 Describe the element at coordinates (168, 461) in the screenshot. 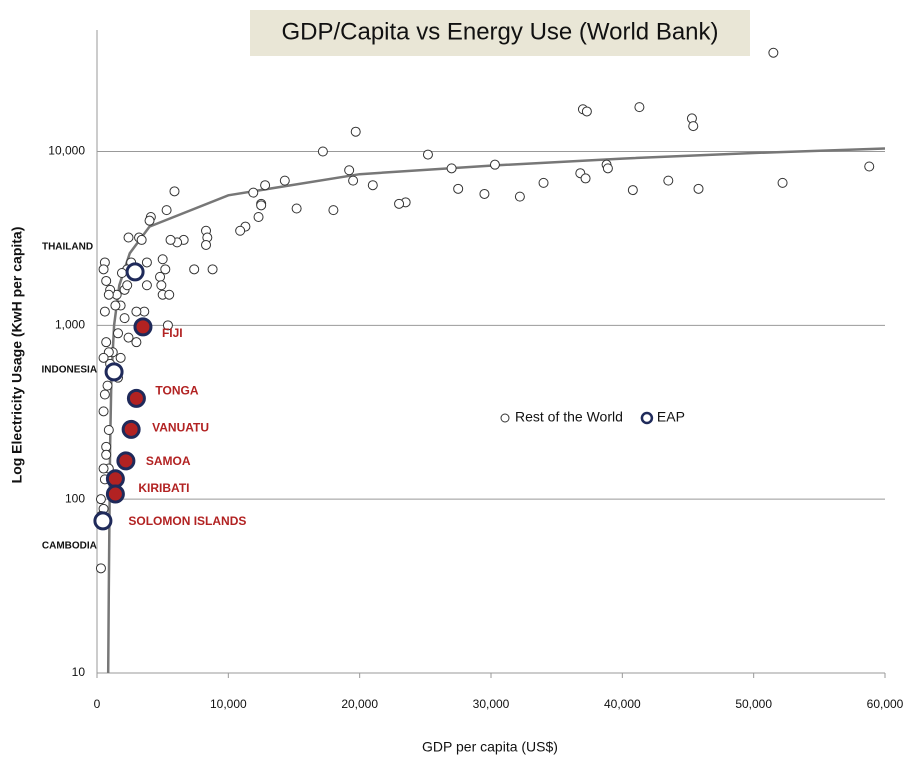

I see `point-label: SAMOA` at that location.